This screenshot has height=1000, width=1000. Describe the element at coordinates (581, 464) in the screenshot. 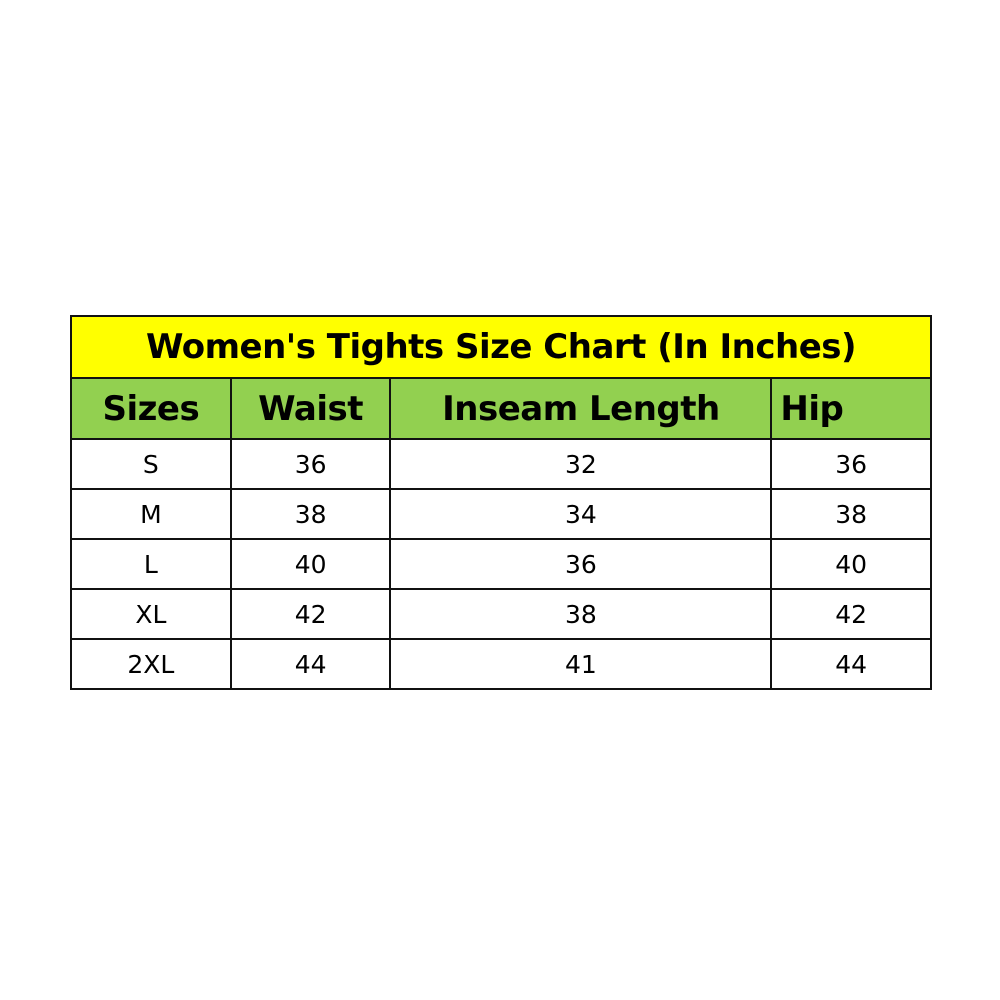

I see `cell-inseam-length: 32` at that location.